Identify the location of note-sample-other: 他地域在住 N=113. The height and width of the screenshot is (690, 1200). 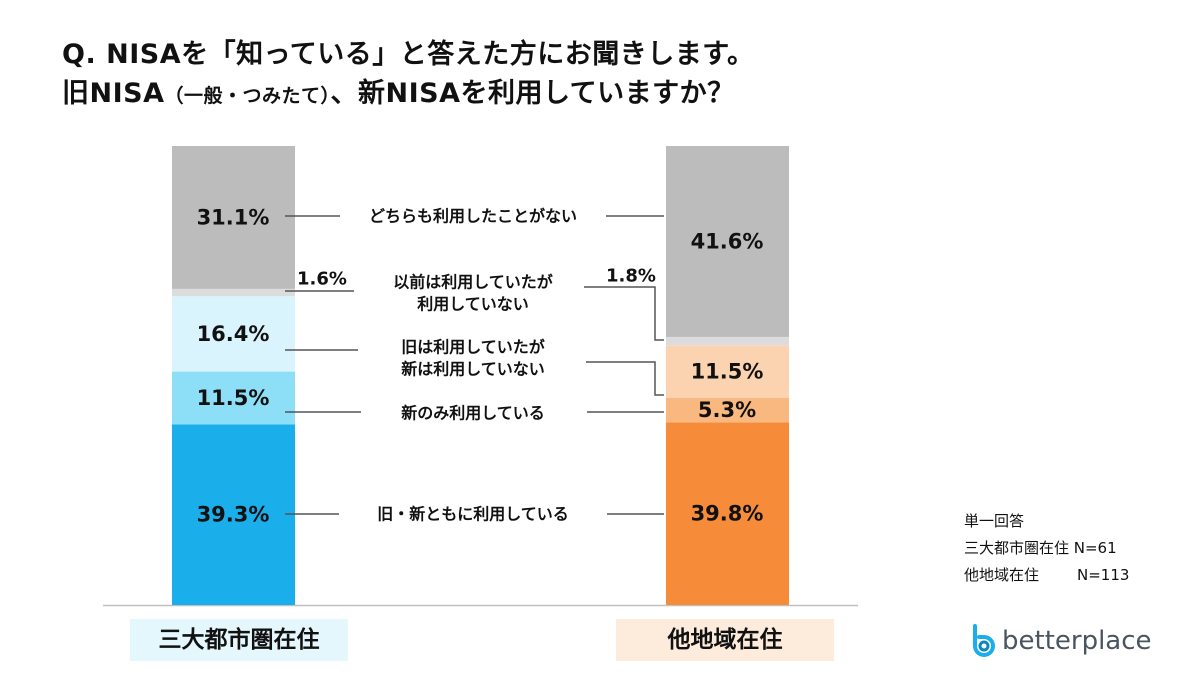
(1047, 575).